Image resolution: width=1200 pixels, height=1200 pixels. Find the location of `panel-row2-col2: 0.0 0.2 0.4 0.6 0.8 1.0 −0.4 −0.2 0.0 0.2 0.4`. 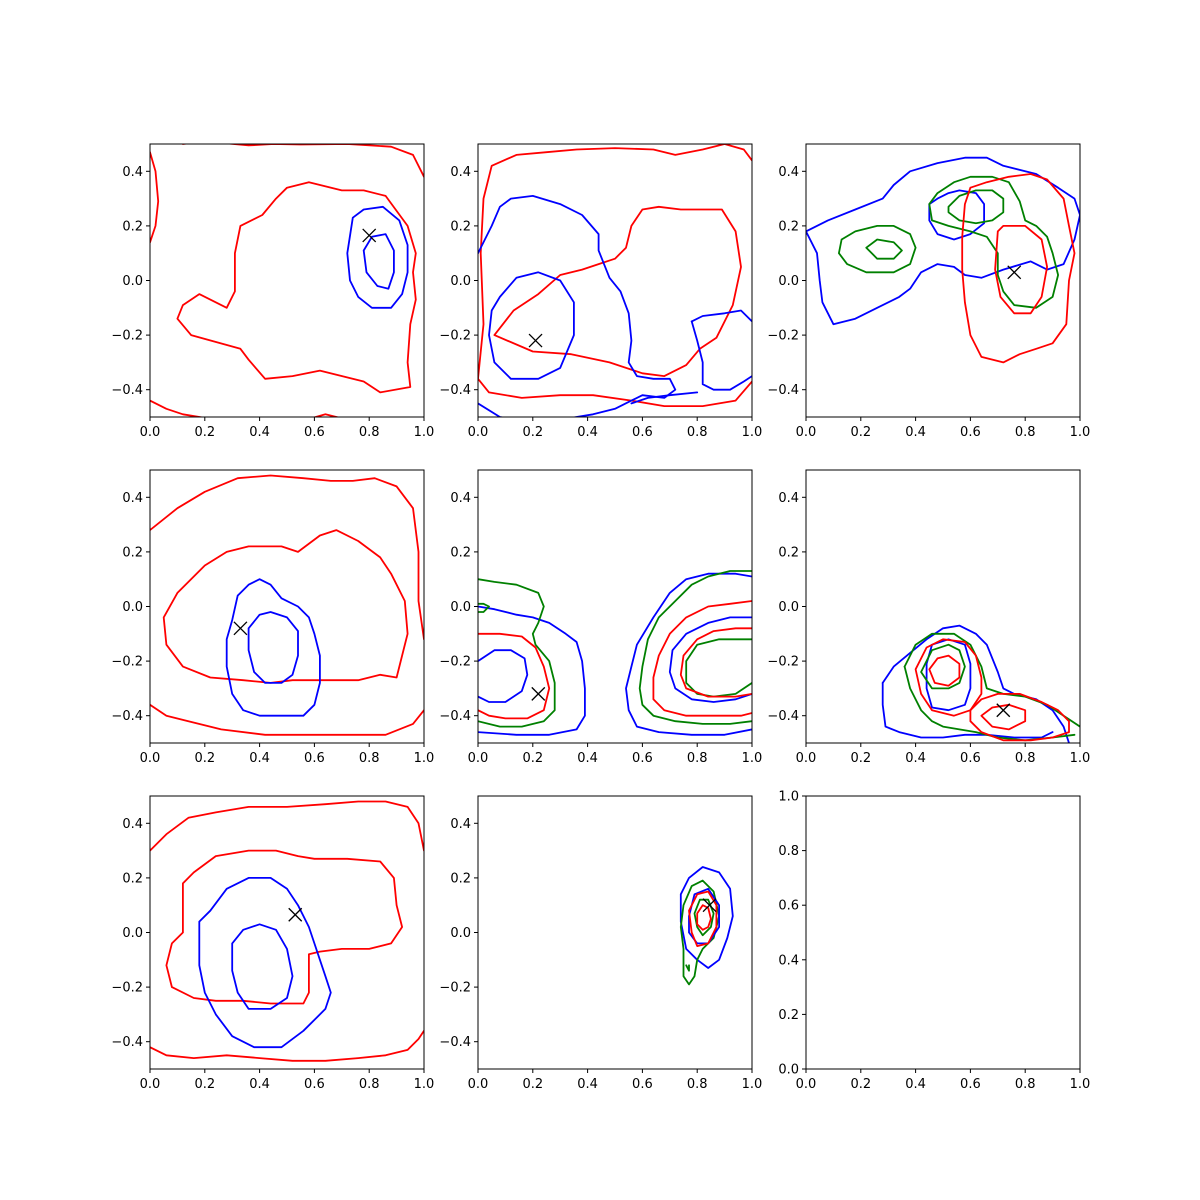

panel-row2-col2: 0.0 0.2 0.4 0.6 0.8 1.0 −0.4 −0.2 0.0 0.2 0.4 is located at coordinates (600, 617).